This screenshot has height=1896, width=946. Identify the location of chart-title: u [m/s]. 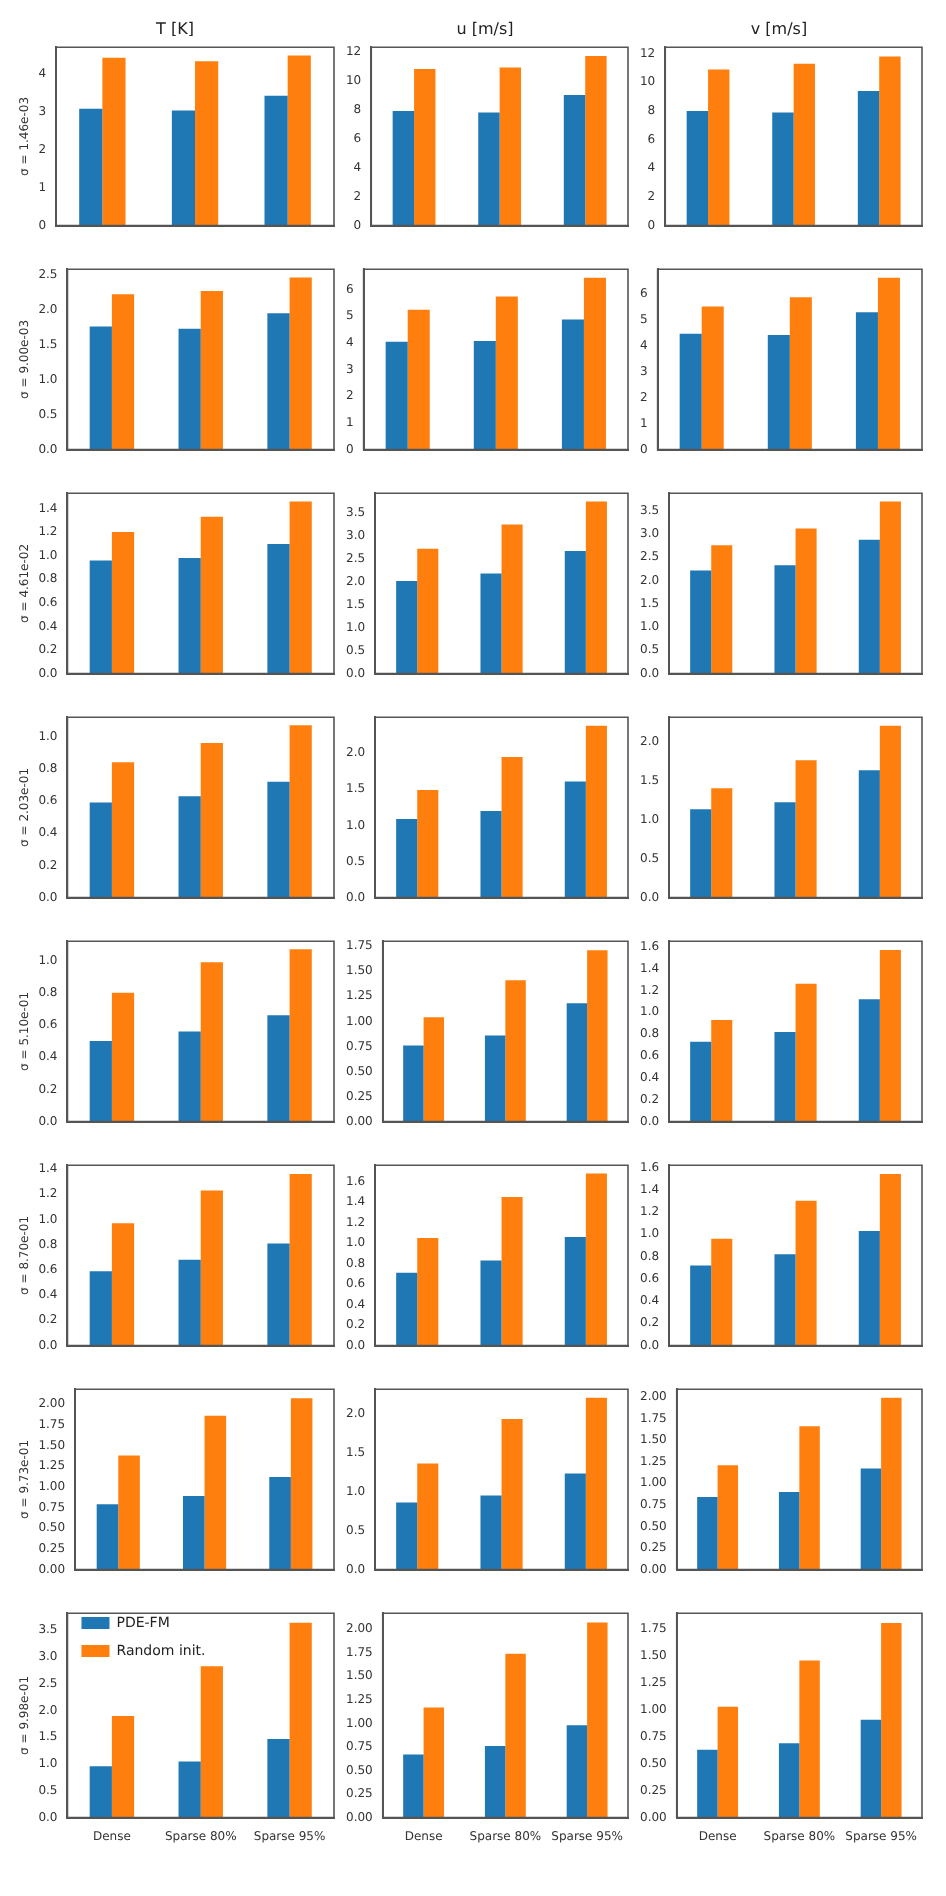
(485, 28).